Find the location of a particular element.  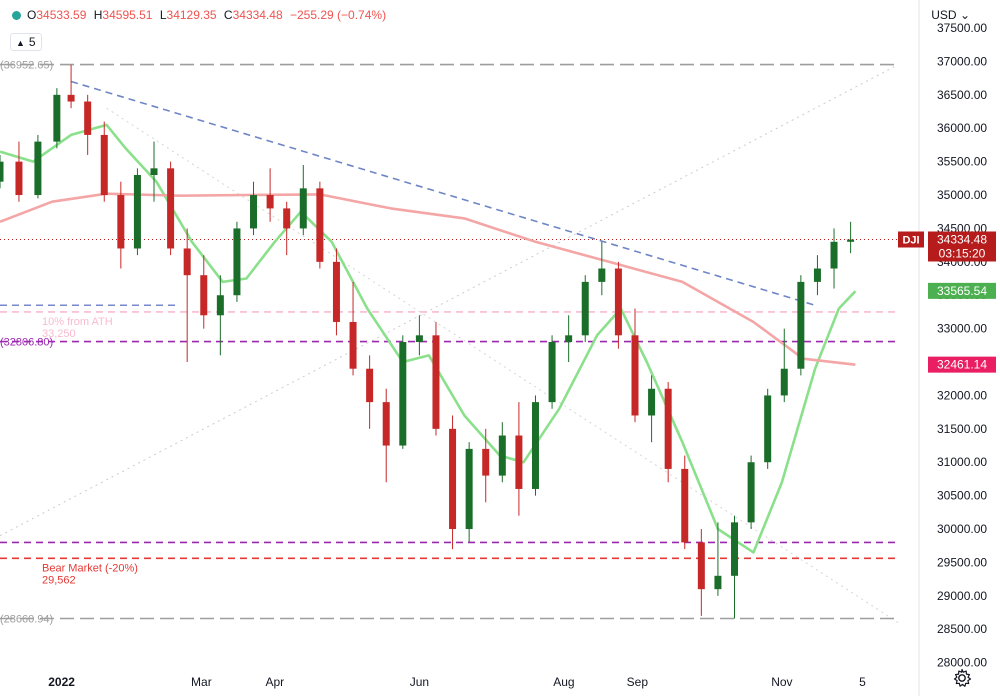

level-label: 10% from ATH is located at coordinates (77, 322).